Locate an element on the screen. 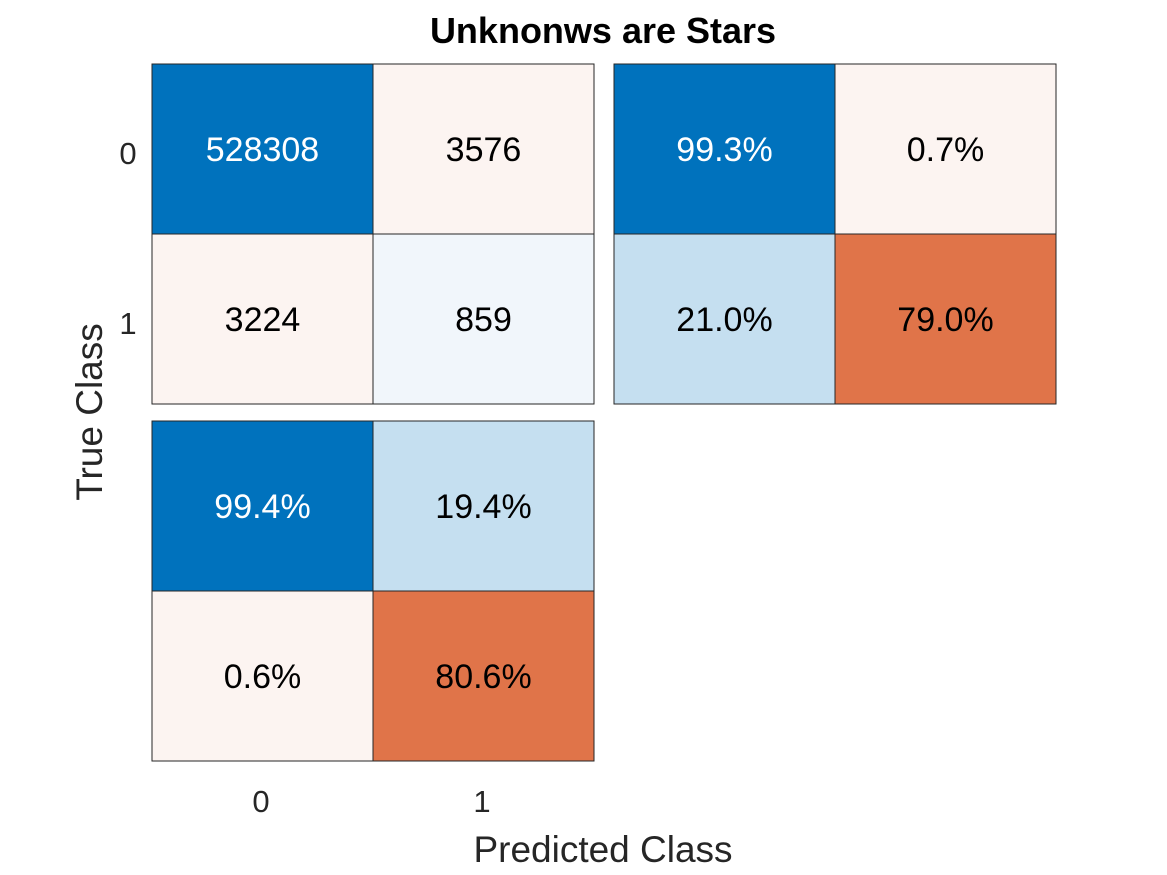 This screenshot has width=1167, height=875. cell-row-normalized-r0-c1 is located at coordinates (945, 149).